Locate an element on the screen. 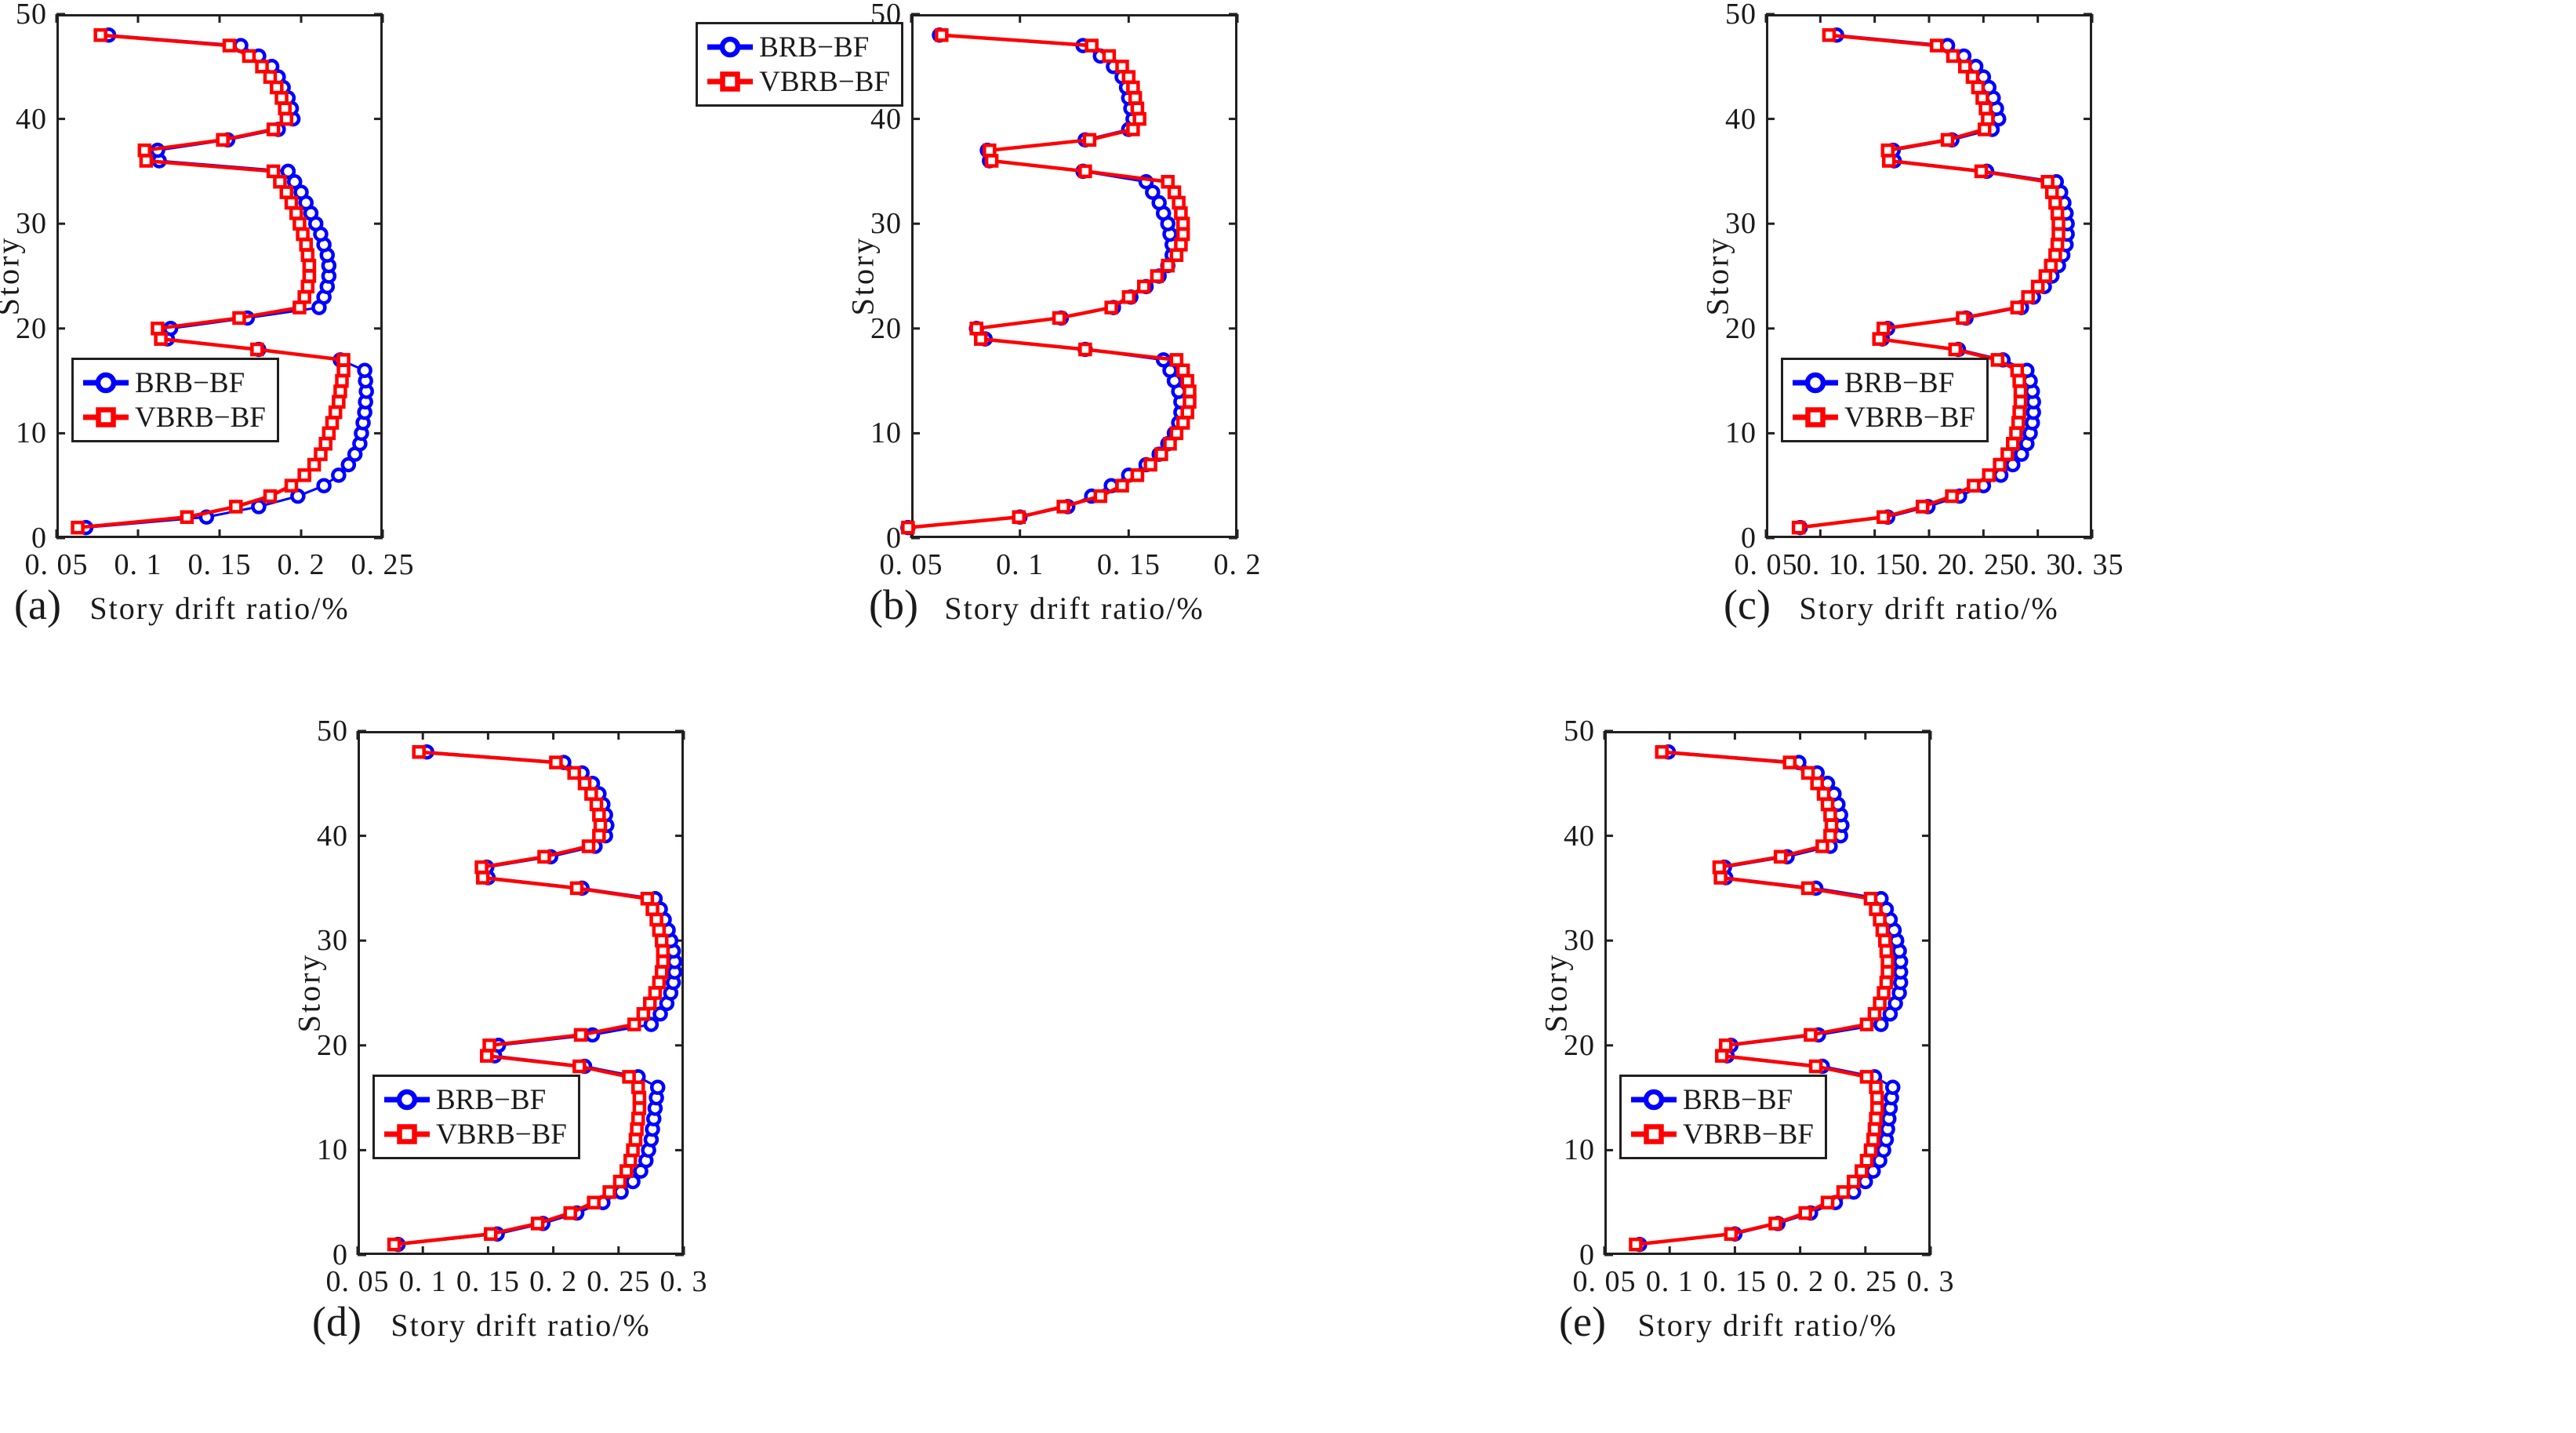 This screenshot has width=2576, height=1433. legend-b: BRB−BF VBRB−BF is located at coordinates (799, 64).